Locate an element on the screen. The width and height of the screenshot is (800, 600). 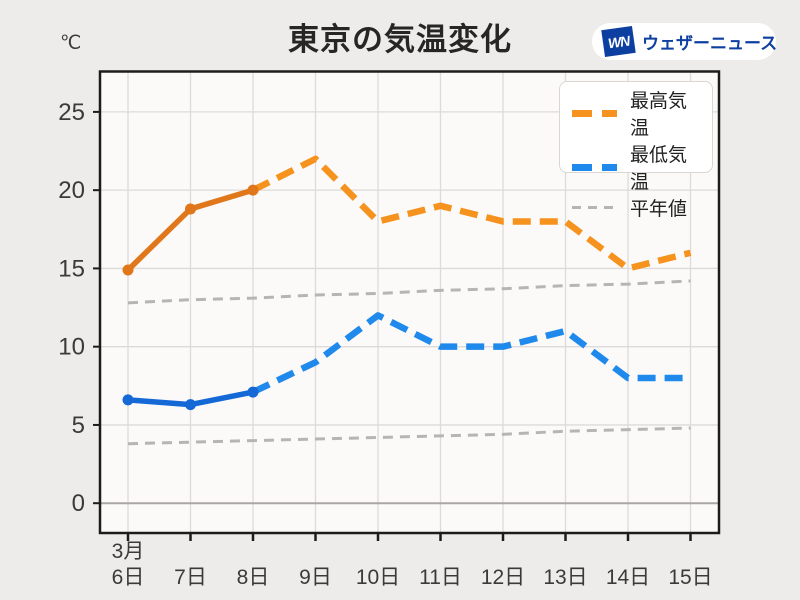
legend-item-min-temp: 最低気温 is located at coordinates (636, 167).